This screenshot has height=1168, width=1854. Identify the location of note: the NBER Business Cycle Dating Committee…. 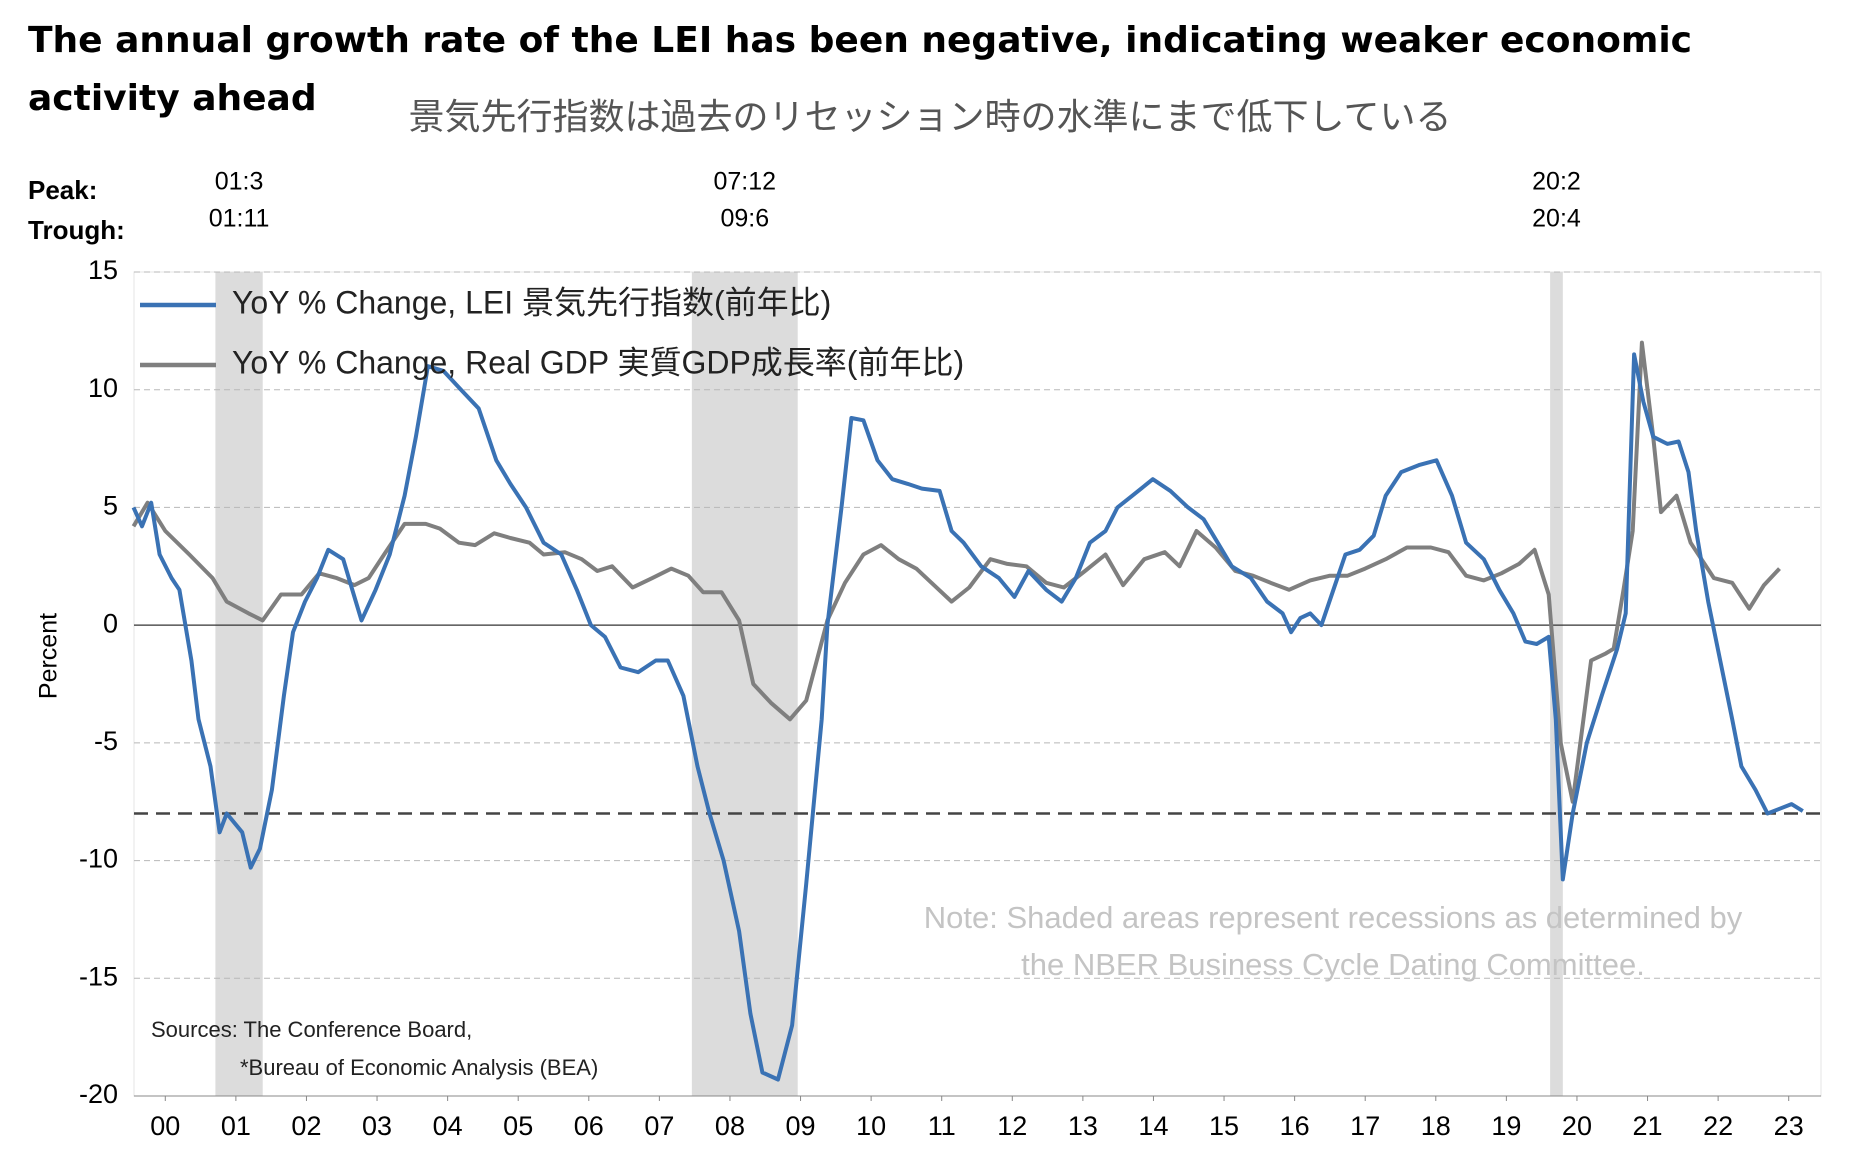
(1333, 964).